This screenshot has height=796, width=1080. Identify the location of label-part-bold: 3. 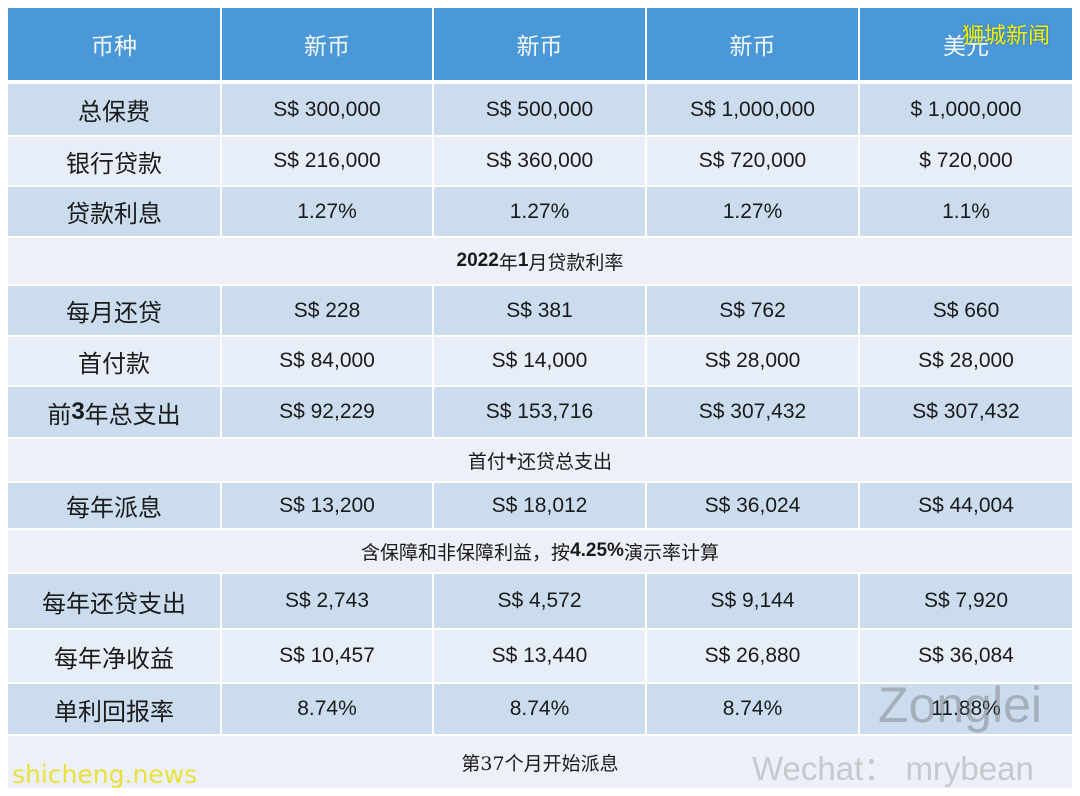
(78, 411).